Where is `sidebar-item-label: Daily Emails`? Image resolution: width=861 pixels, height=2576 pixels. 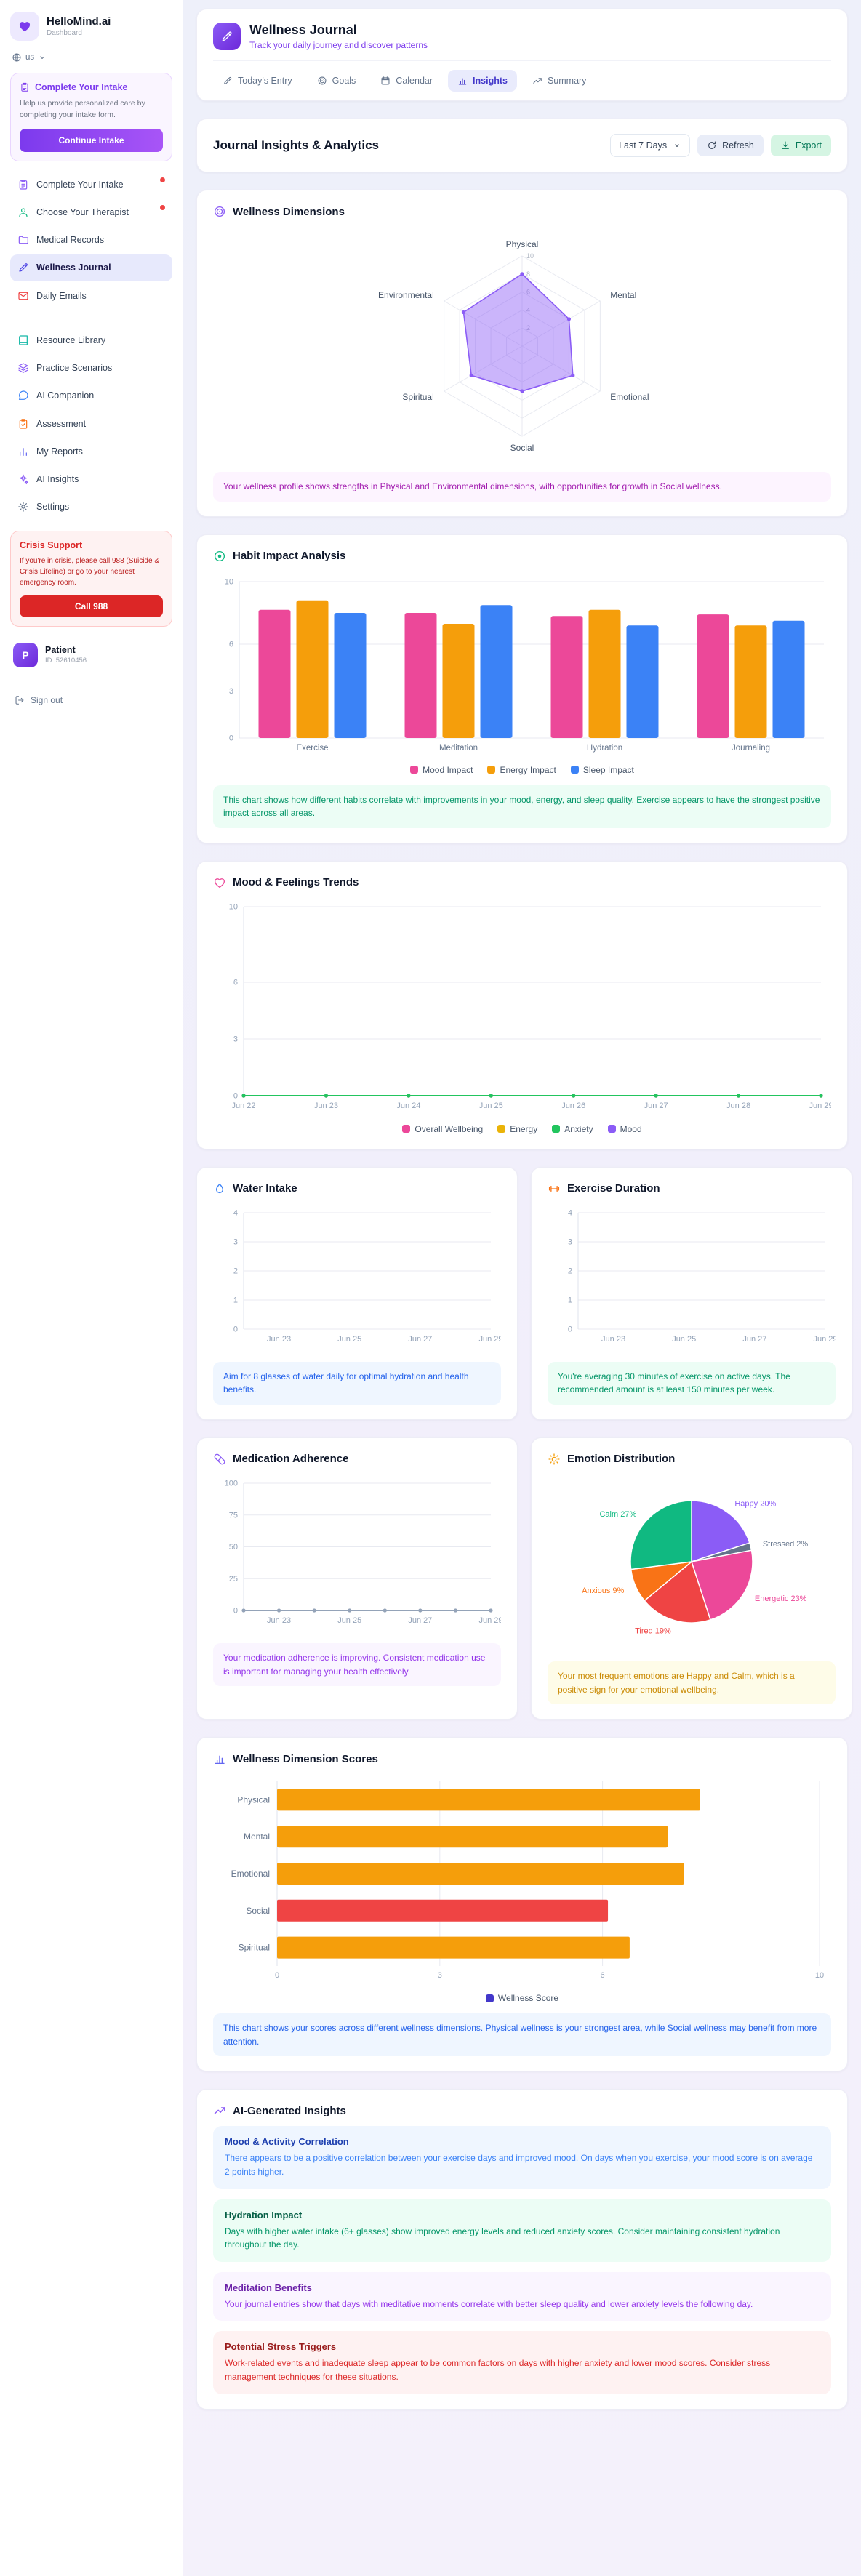 sidebar-item-label: Daily Emails is located at coordinates (61, 295).